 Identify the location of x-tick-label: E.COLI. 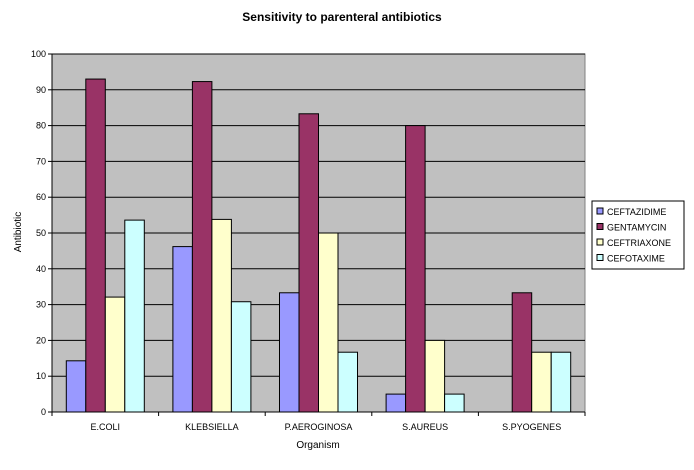
(106, 427).